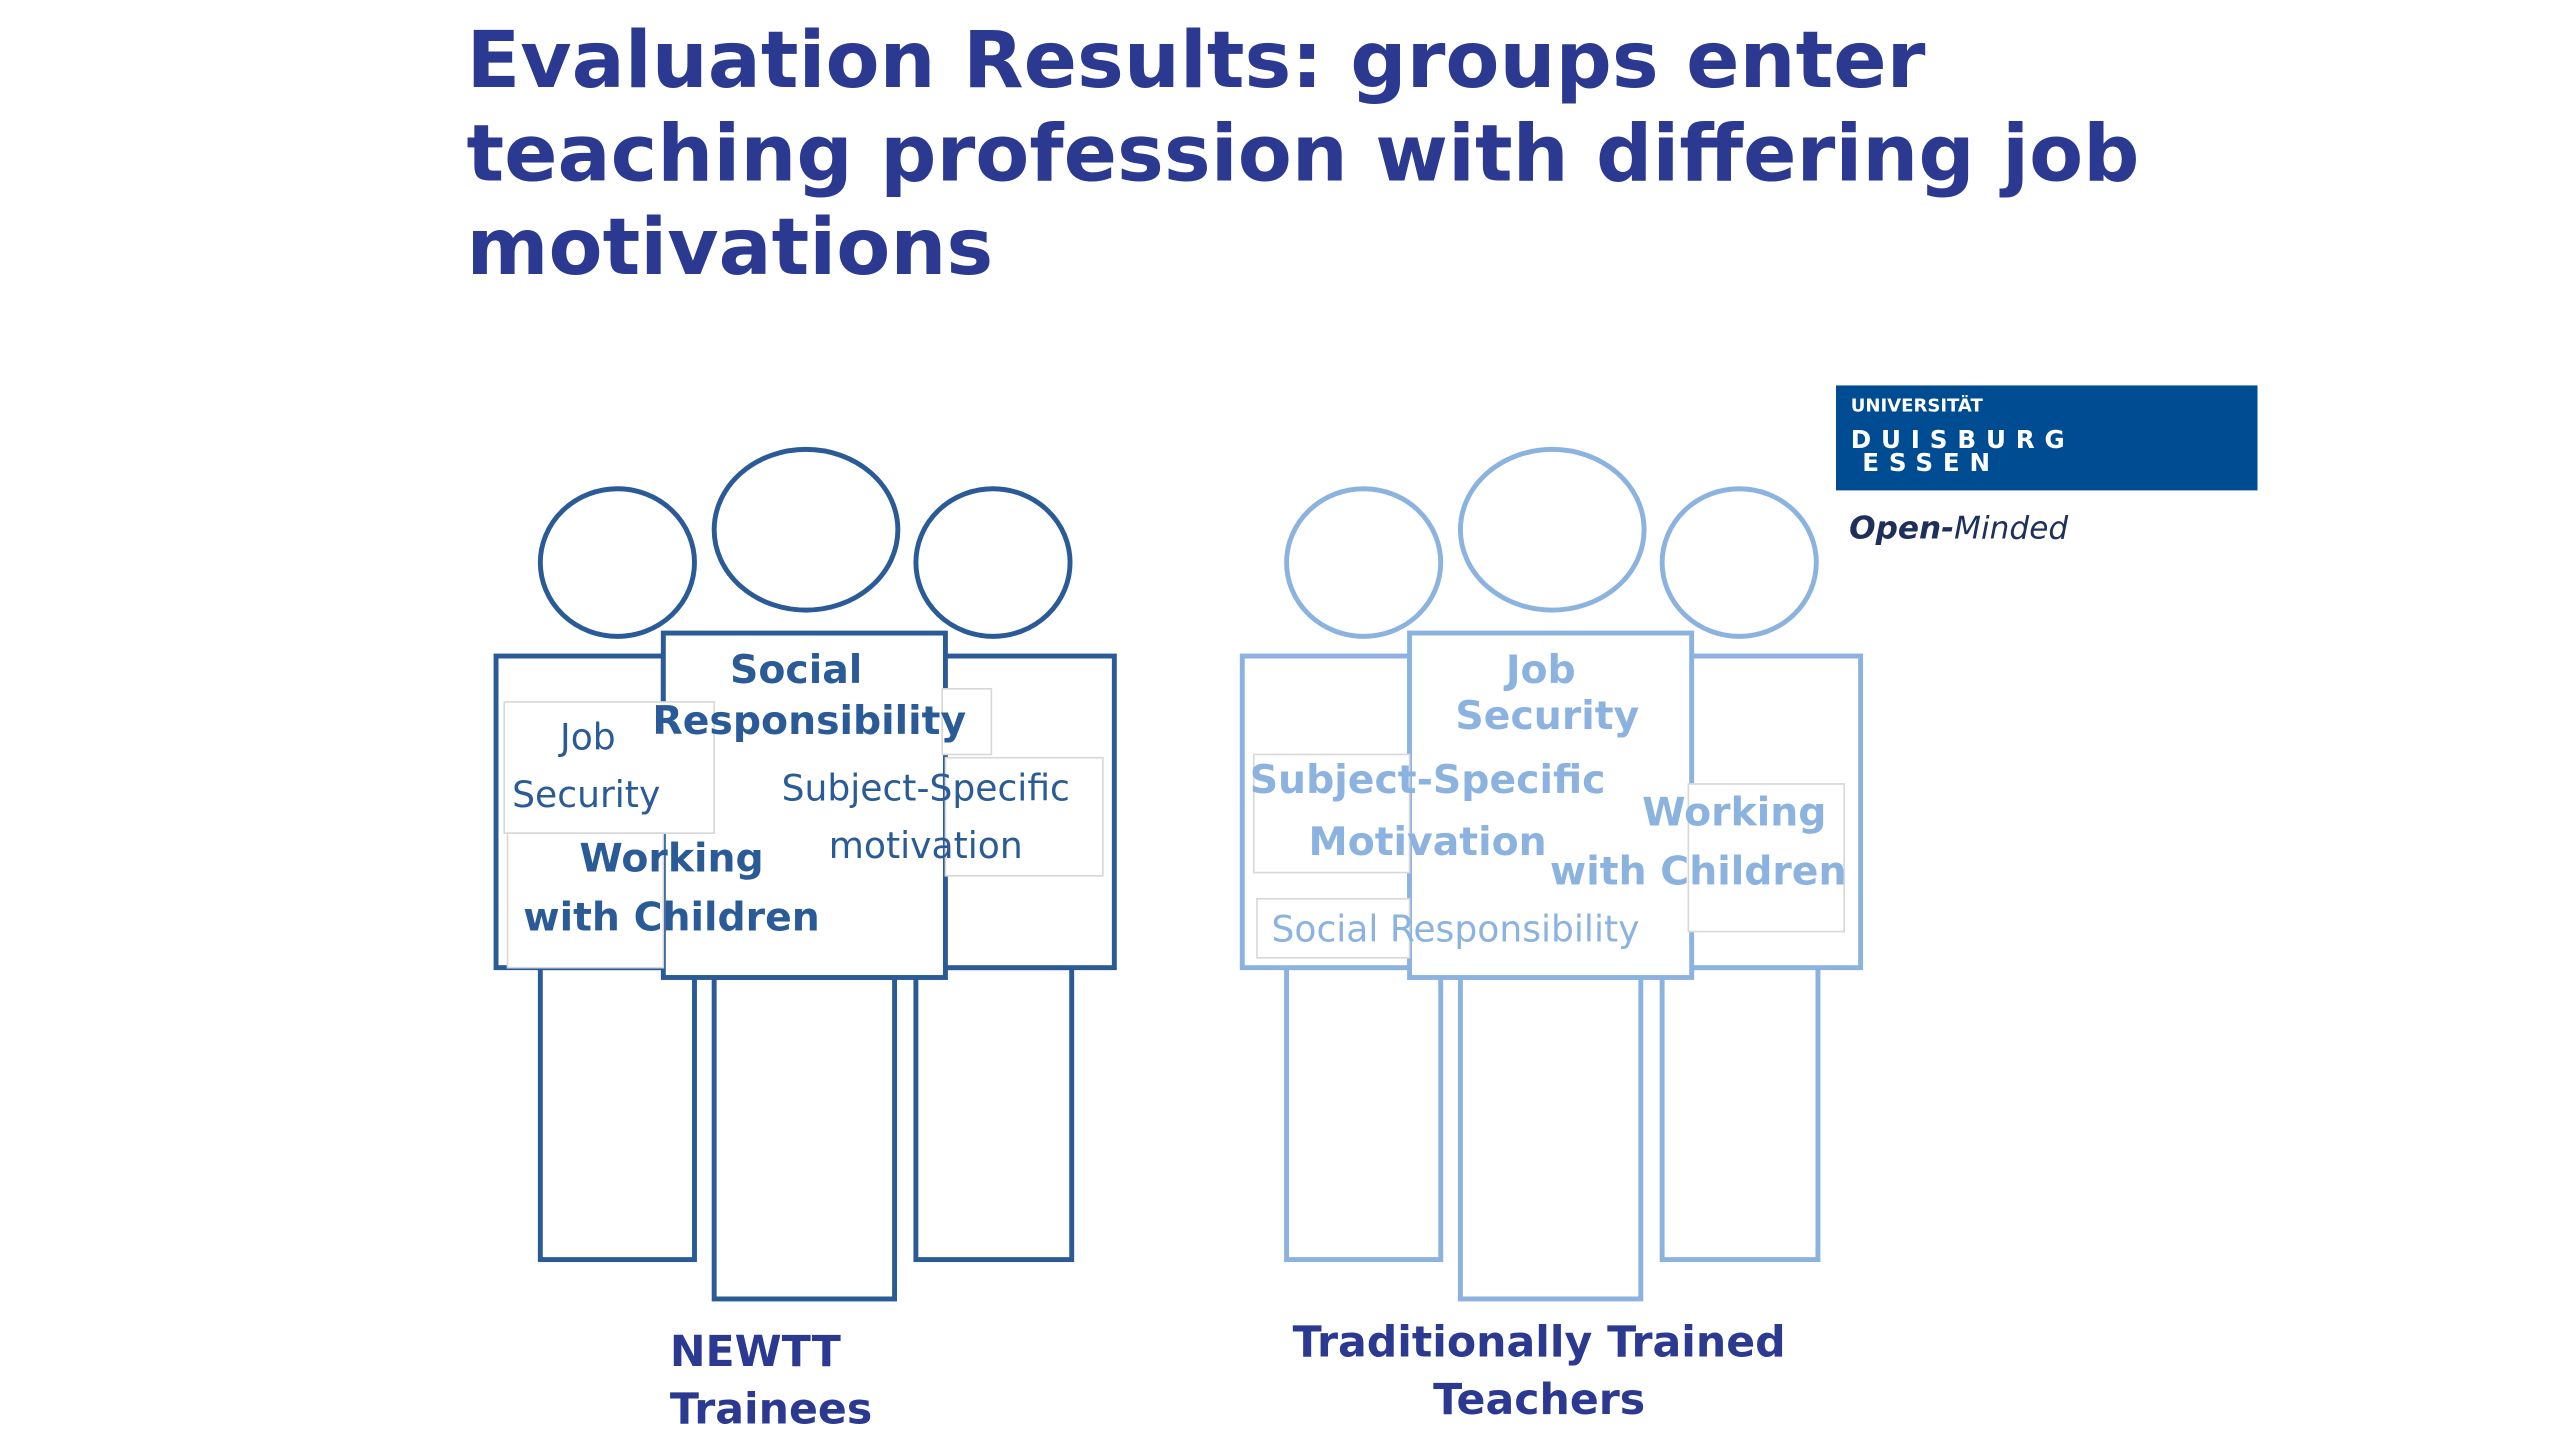 The height and width of the screenshot is (1440, 2560). What do you see at coordinates (1901, 529) in the screenshot?
I see `tagline-bold: Open-` at bounding box center [1901, 529].